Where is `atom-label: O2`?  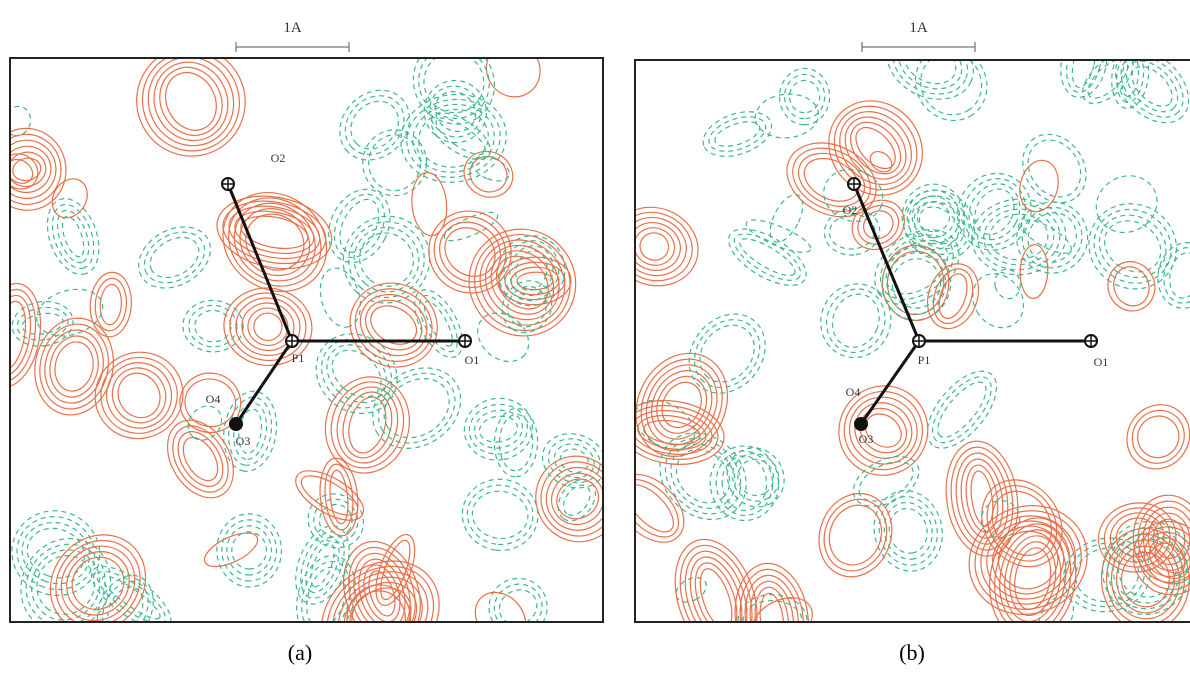 atom-label: O2 is located at coordinates (850, 210).